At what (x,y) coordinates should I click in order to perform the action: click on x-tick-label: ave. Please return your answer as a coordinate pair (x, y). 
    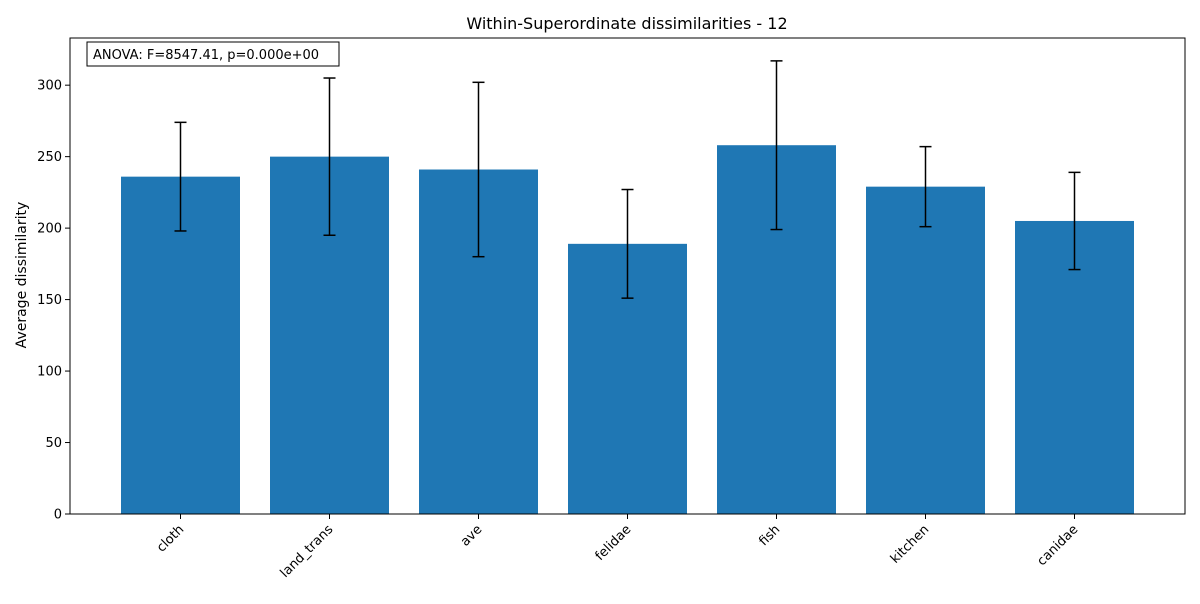
    Looking at the image, I should click on (471, 535).